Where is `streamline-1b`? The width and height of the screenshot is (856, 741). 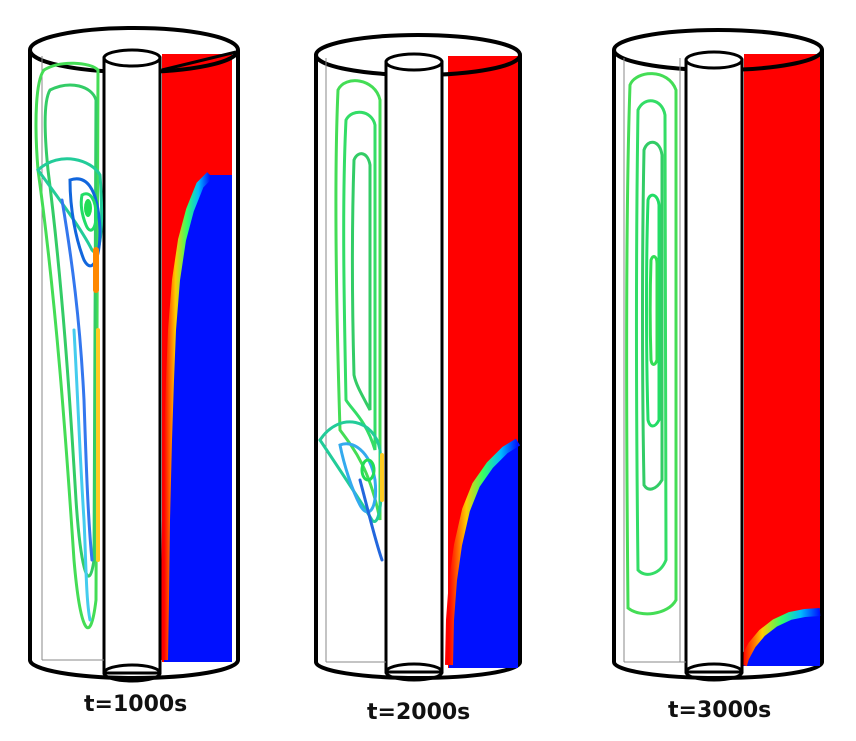 streamline-1b is located at coordinates (70, 330).